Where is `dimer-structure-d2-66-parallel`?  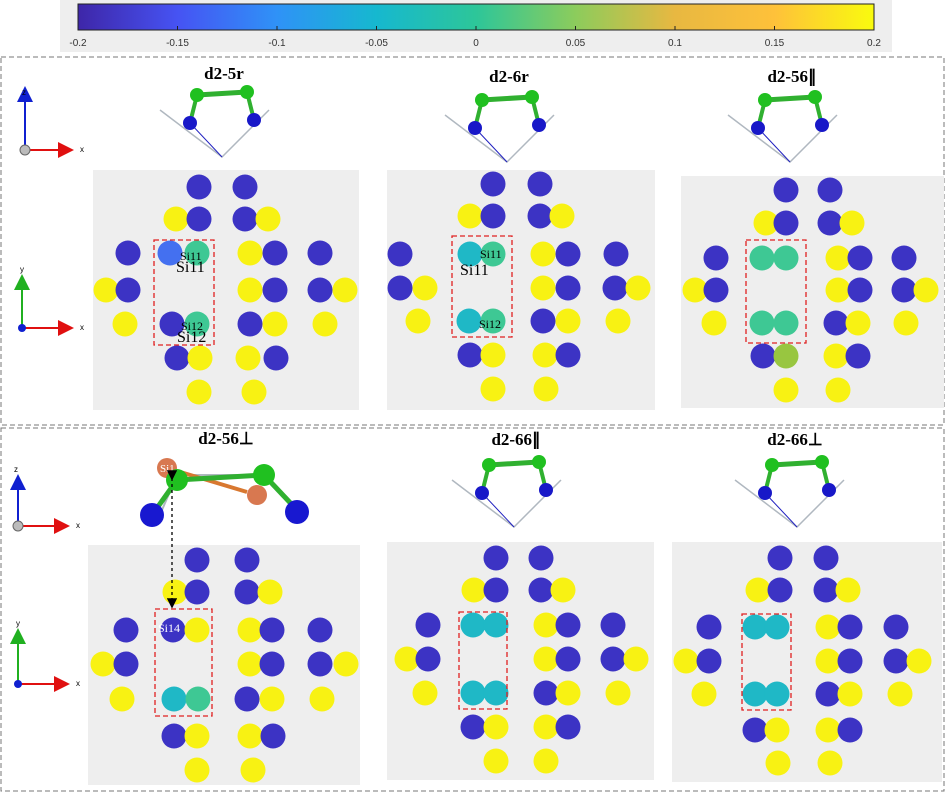
dimer-structure-d2-66-parallel is located at coordinates (506, 491).